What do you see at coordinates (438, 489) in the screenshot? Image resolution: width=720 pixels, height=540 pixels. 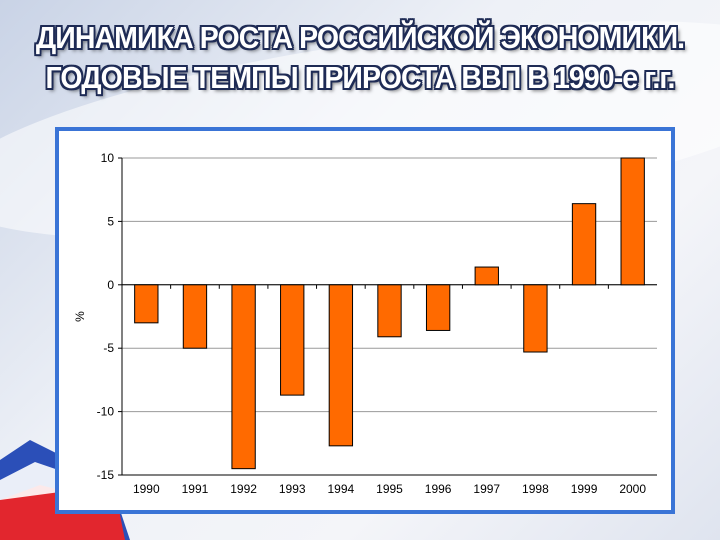 I see `x-tick-label: 1996` at bounding box center [438, 489].